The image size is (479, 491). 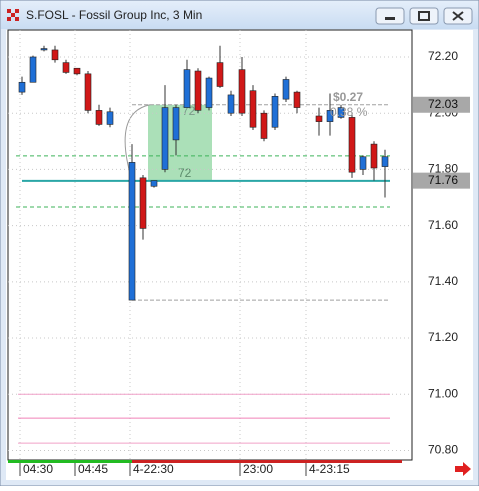 What do you see at coordinates (443, 56) in the screenshot?
I see `y-tick-label: 72.20` at bounding box center [443, 56].